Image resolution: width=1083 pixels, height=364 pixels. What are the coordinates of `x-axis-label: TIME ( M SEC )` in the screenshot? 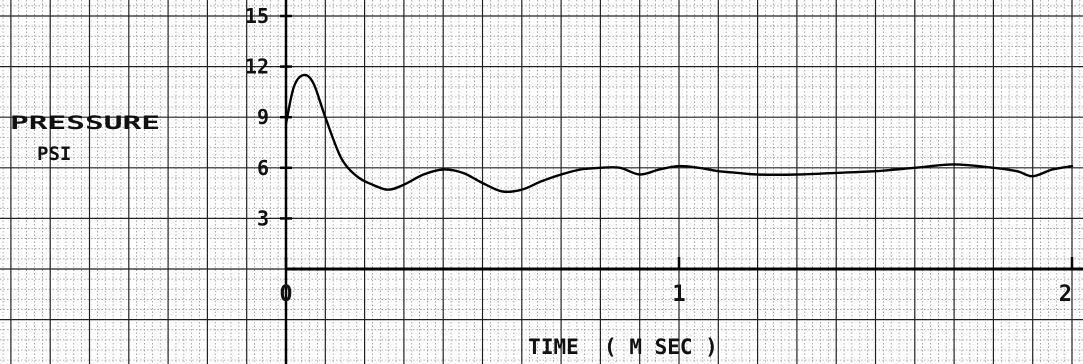 It's located at (623, 347).